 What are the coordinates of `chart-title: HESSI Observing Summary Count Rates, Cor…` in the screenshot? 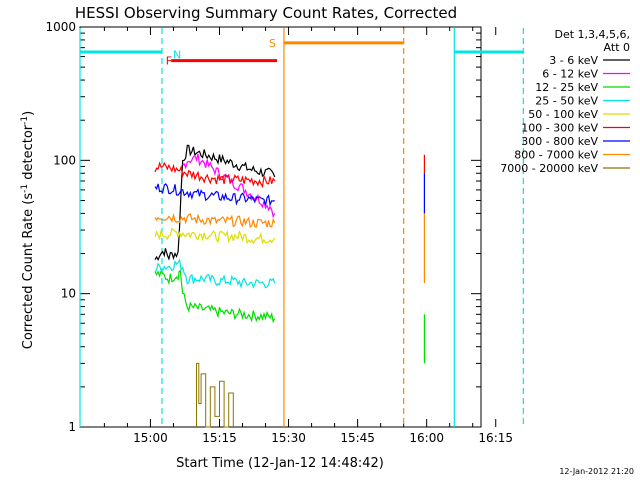 It's located at (266, 13).